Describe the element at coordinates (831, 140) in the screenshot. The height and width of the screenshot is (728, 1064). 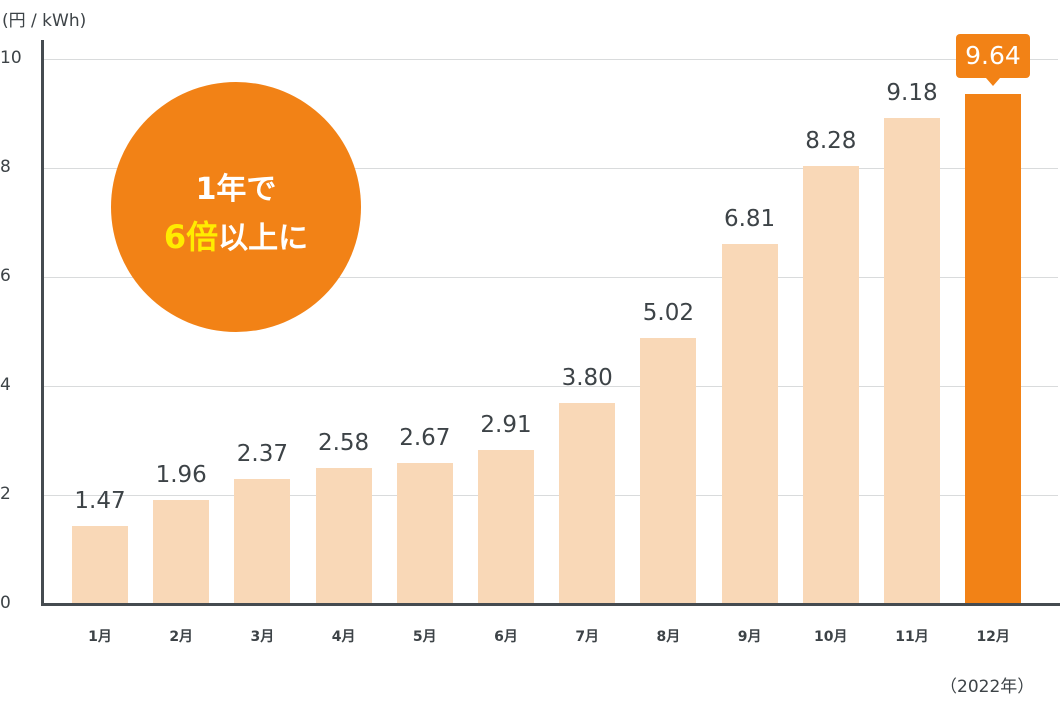
I see `bar-value-label: 8.28` at that location.